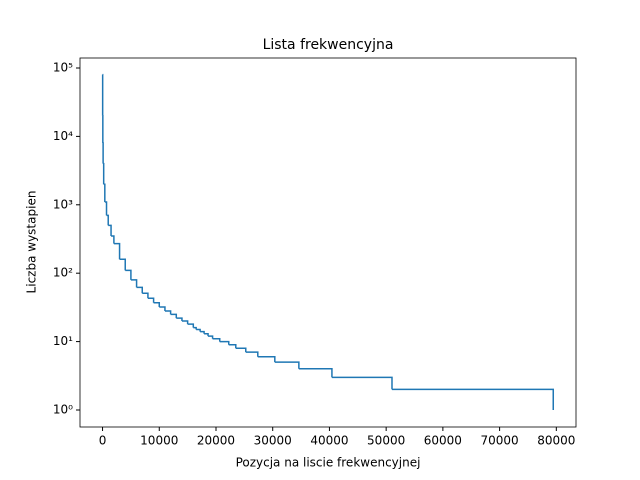 The width and height of the screenshot is (640, 480). I want to click on x-tick-label: 70000, so click(500, 441).